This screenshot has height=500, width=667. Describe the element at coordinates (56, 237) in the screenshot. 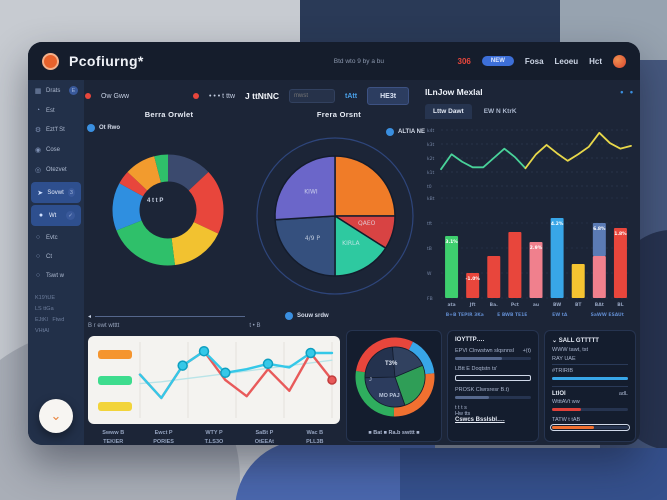

I see `sidebar-item-evtc: ○ Evtc` at that location.